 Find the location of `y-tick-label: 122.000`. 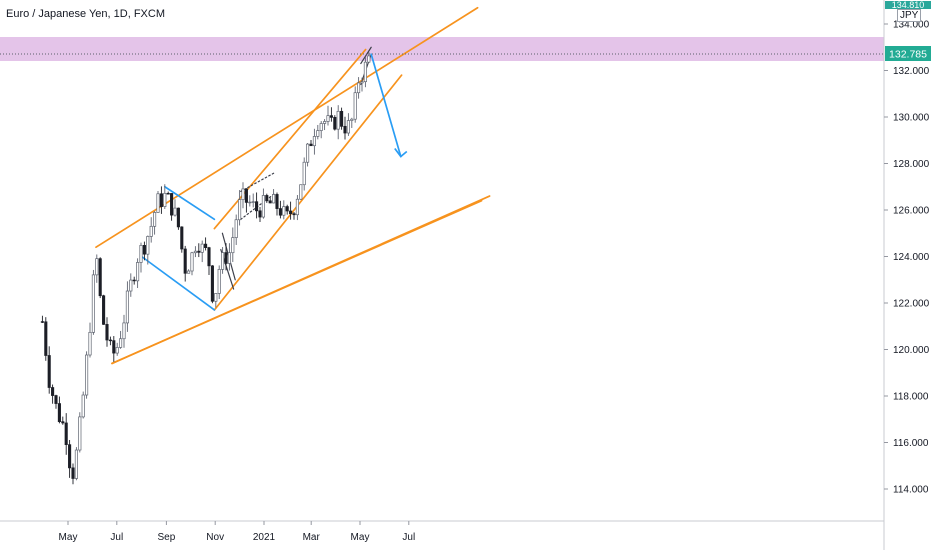

y-tick-label: 122.000 is located at coordinates (911, 304).